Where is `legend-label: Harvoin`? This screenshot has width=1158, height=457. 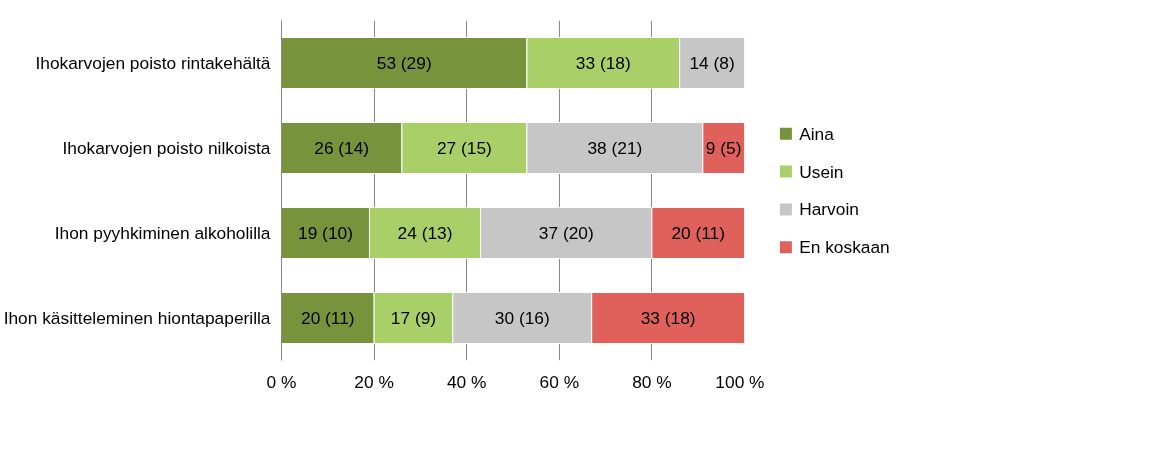 legend-label: Harvoin is located at coordinates (829, 209).